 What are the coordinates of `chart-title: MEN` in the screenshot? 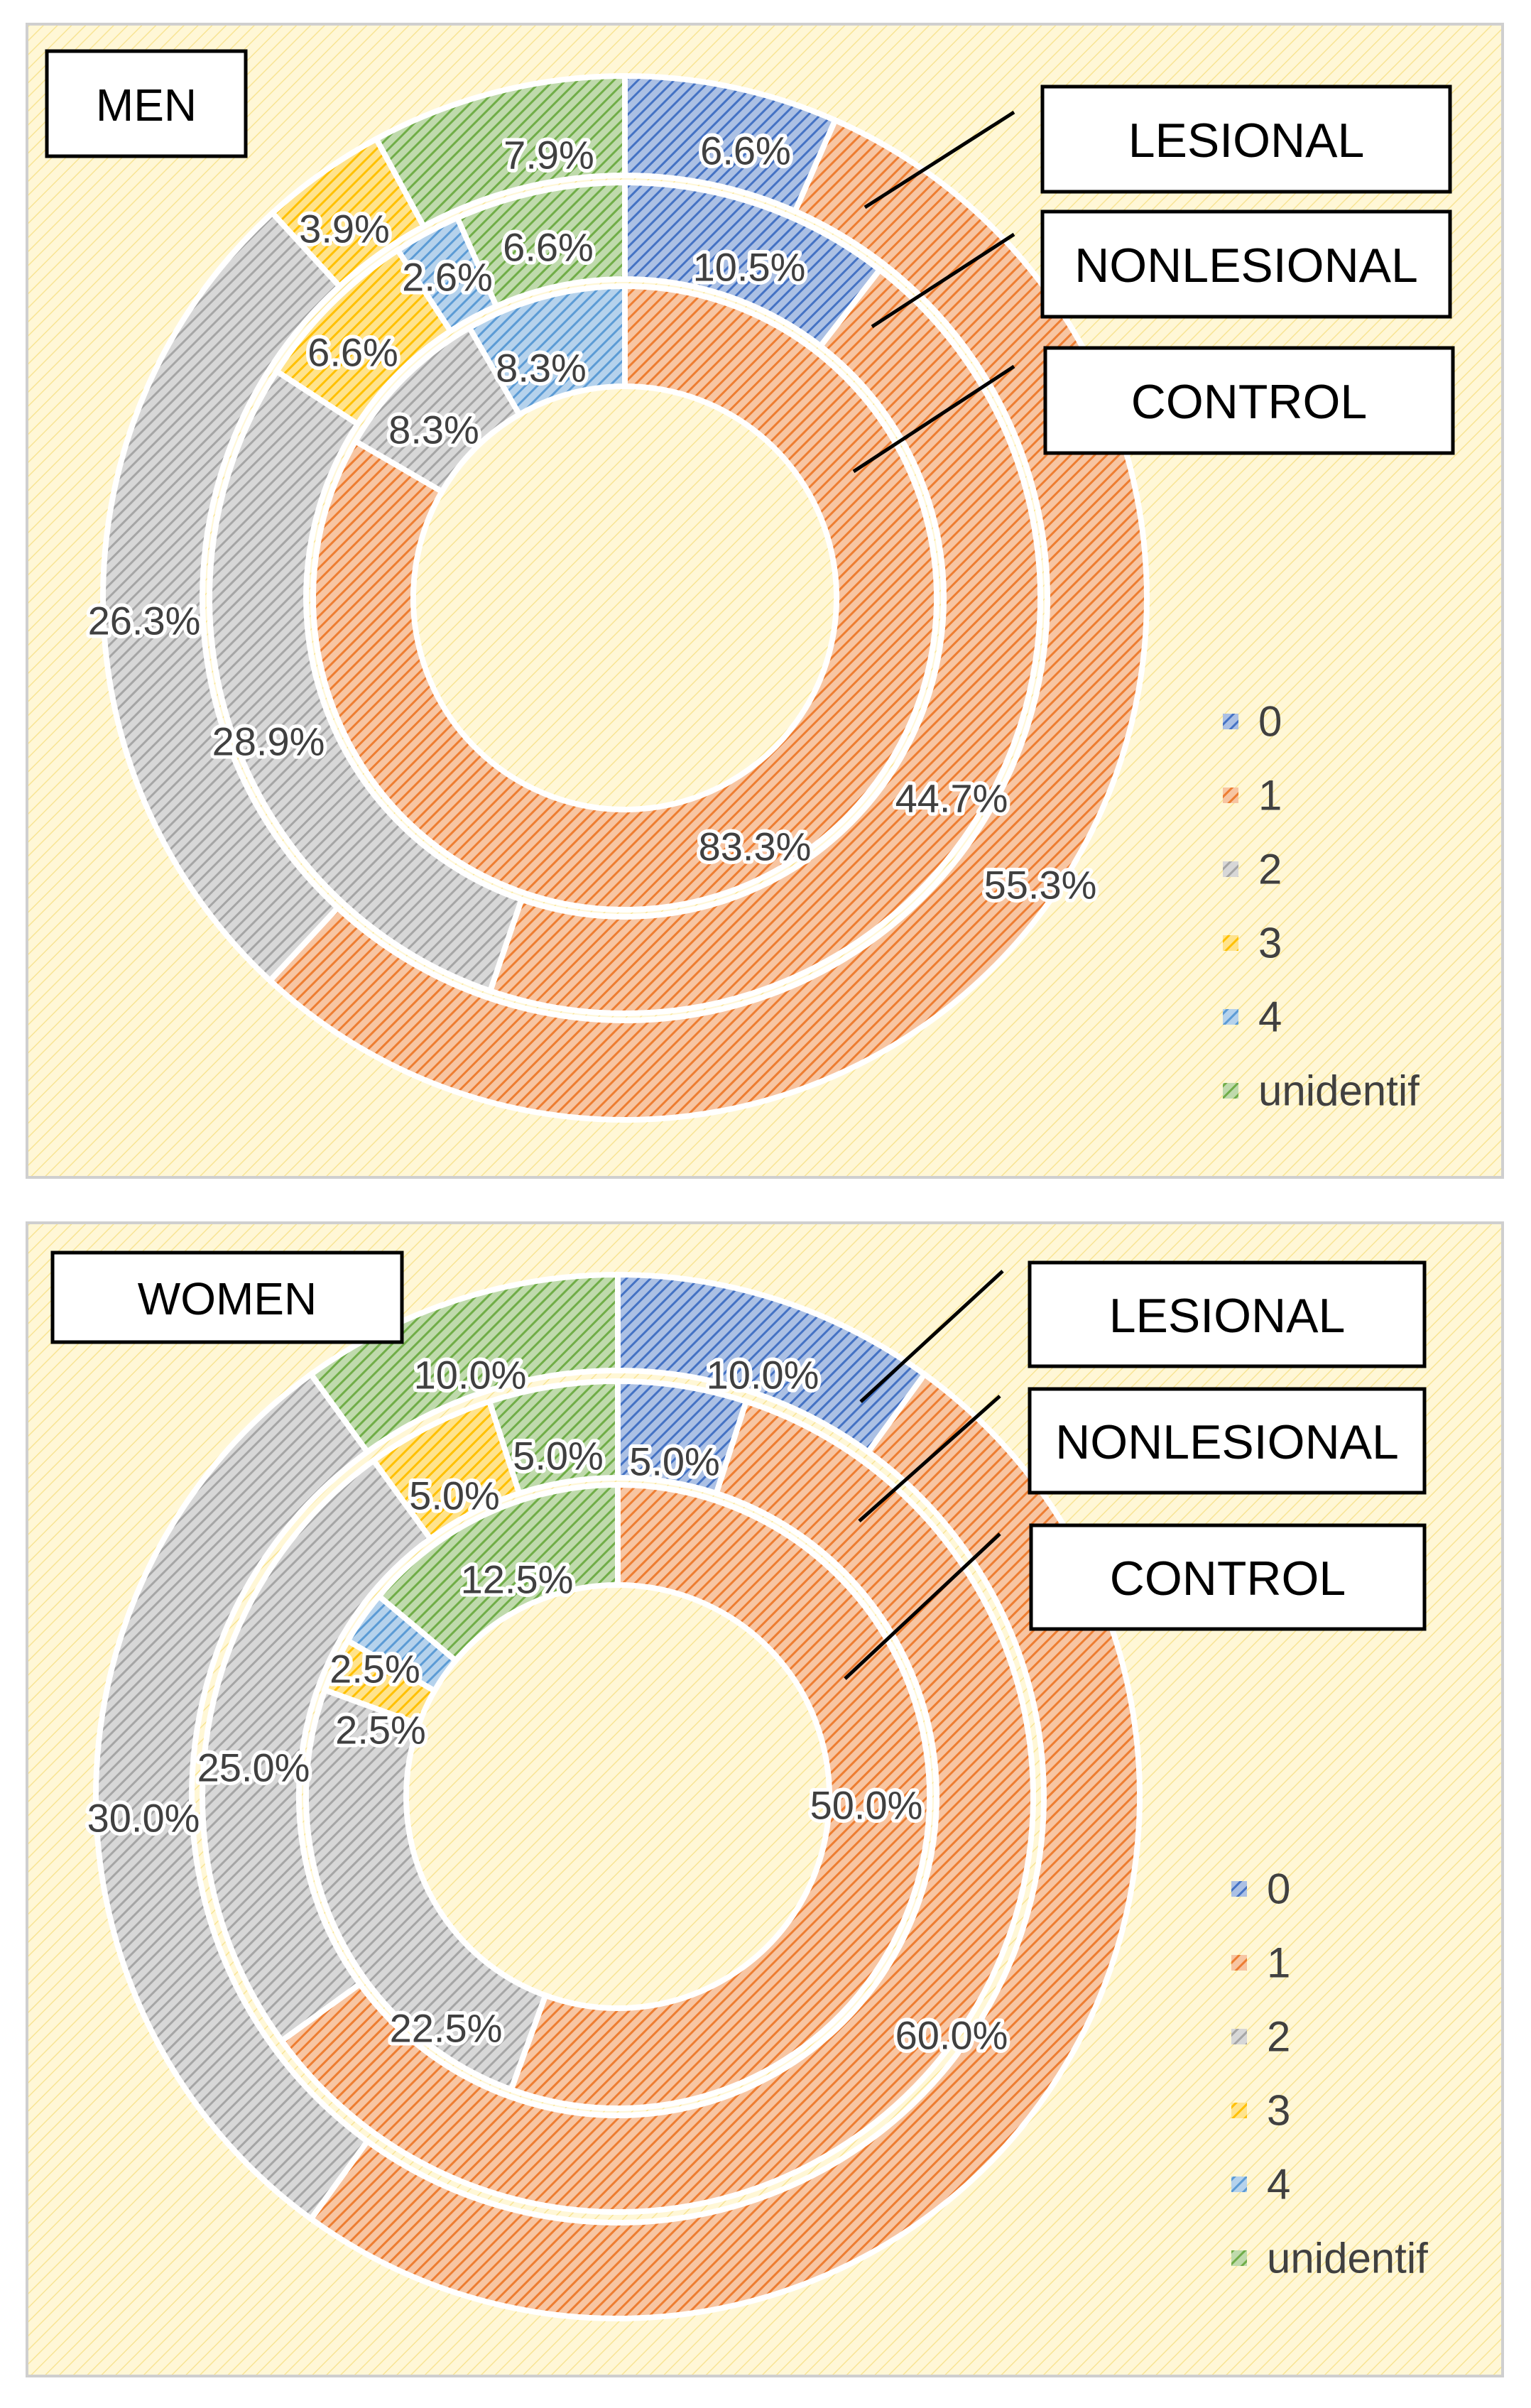 It's located at (146, 105).